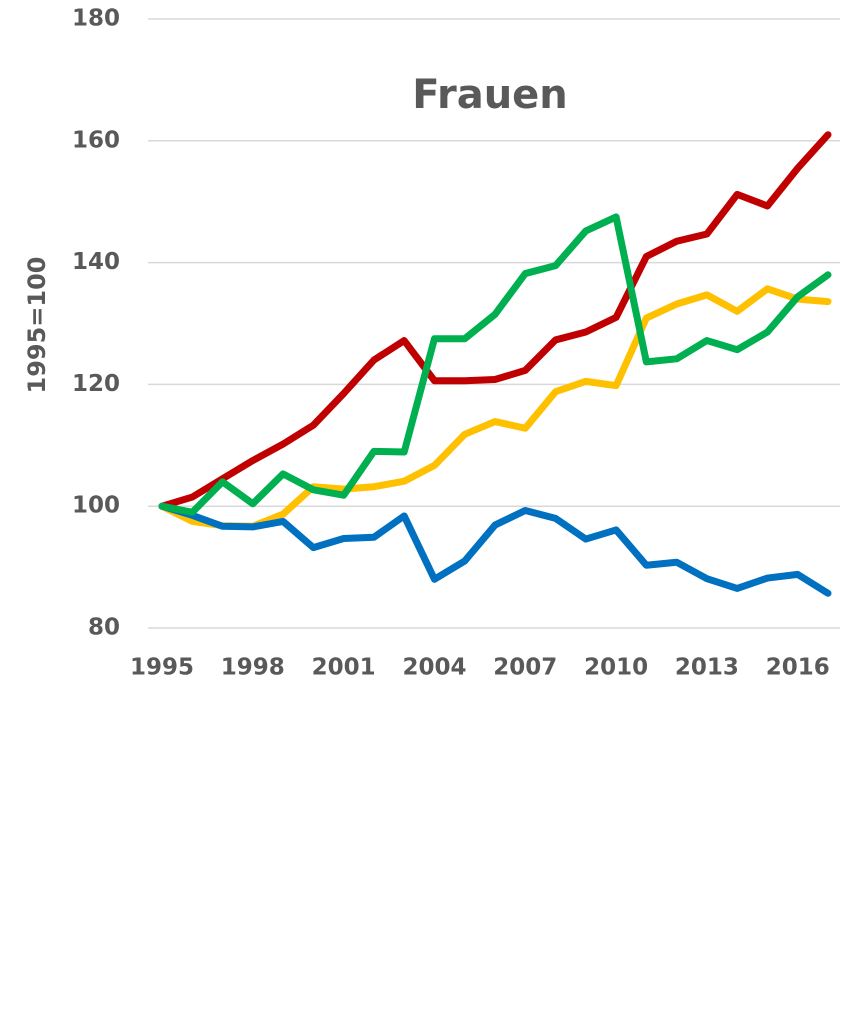 Image resolution: width=843 pixels, height=1023 pixels. Describe the element at coordinates (344, 668) in the screenshot. I see `x-tick-label: 2001` at that location.